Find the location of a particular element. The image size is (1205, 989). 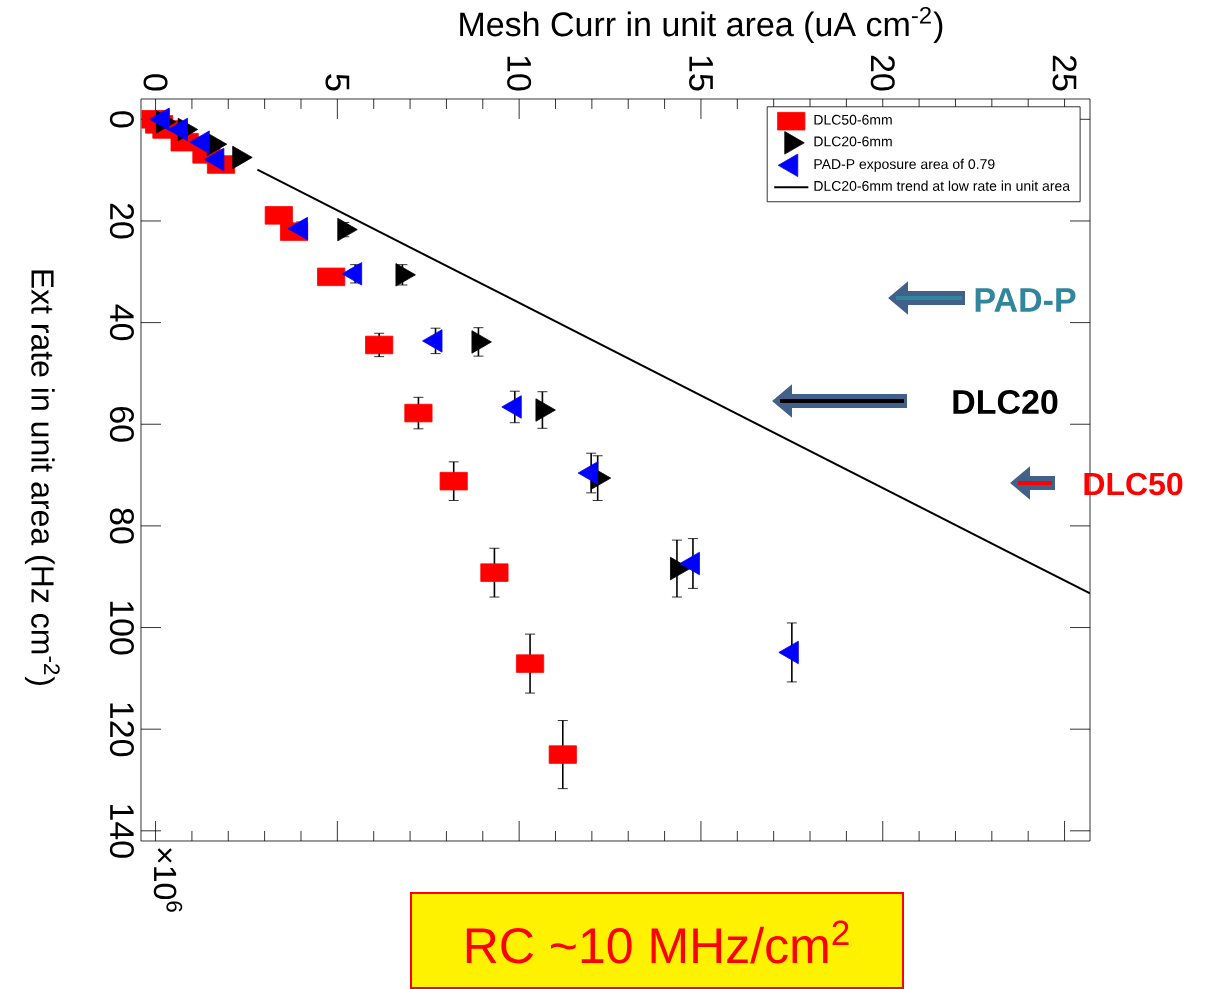

y-tick-label: 60 is located at coordinates (121, 424).